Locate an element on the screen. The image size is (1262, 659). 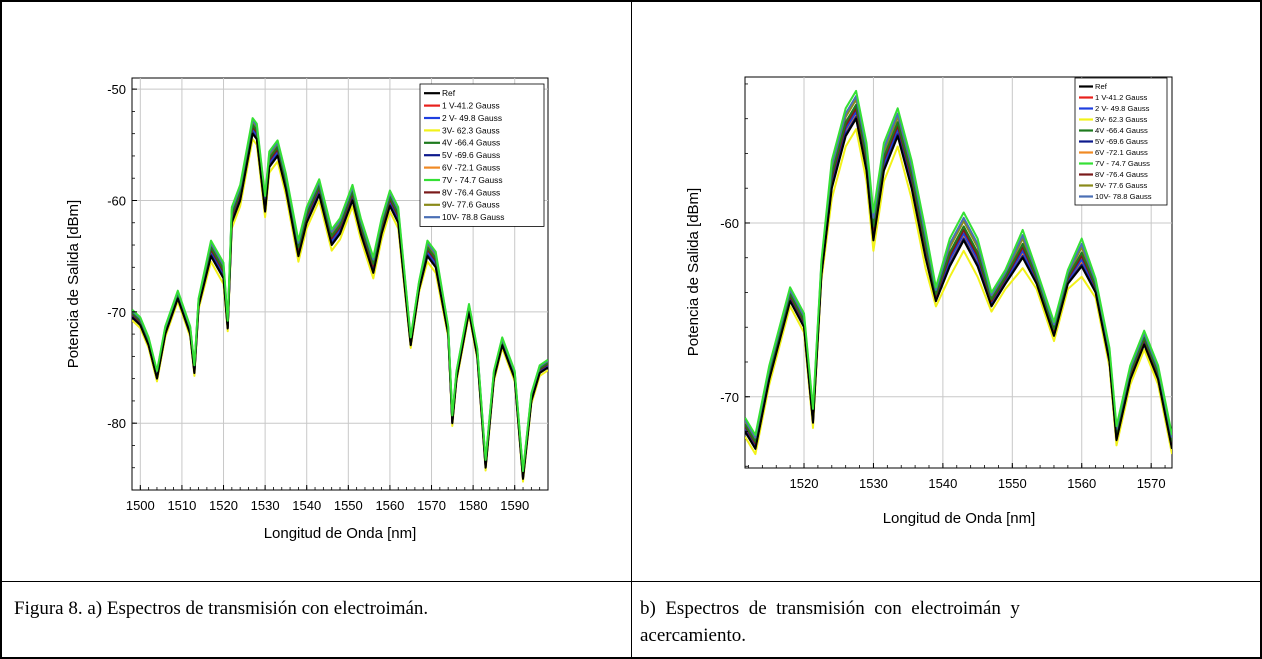
caption-right-line2: acercamiento. is located at coordinates (693, 635).